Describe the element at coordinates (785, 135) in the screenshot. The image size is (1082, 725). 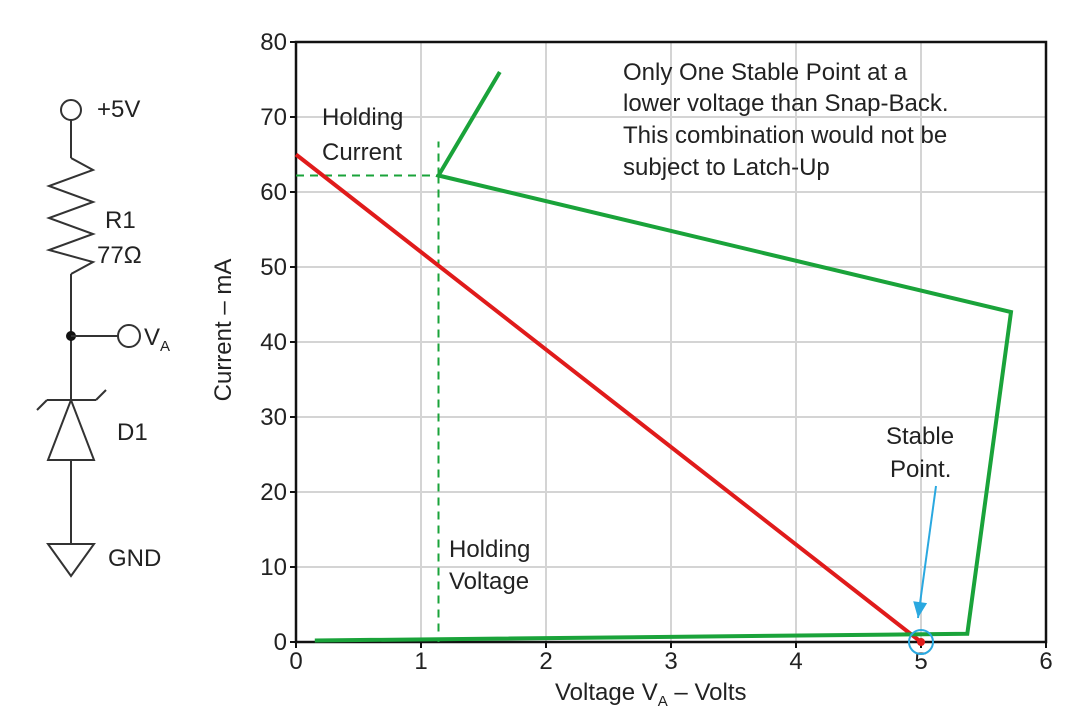
I see `note-line-3: This combination would not be` at that location.